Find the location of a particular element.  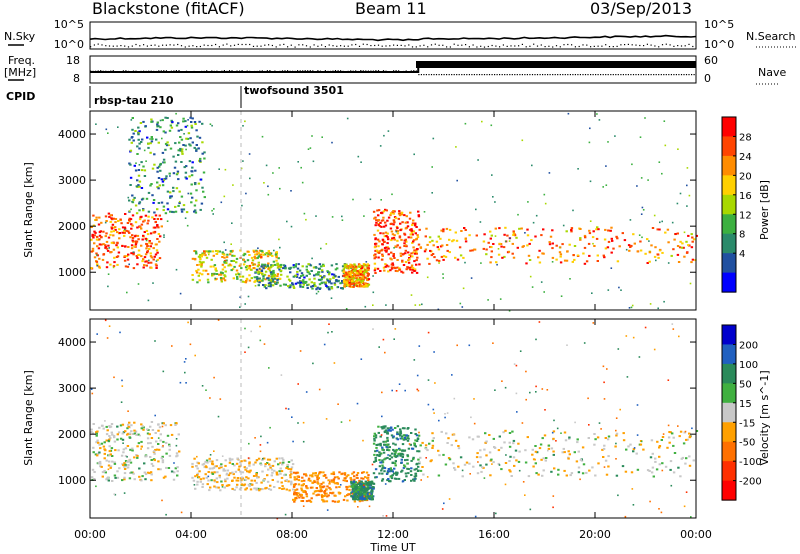

y-tick-label: 4000 is located at coordinates (72, 134).